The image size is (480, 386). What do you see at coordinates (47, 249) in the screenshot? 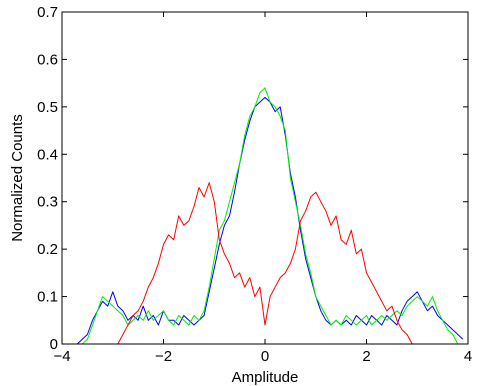
I see `y-tick-label: 0.2` at bounding box center [47, 249].